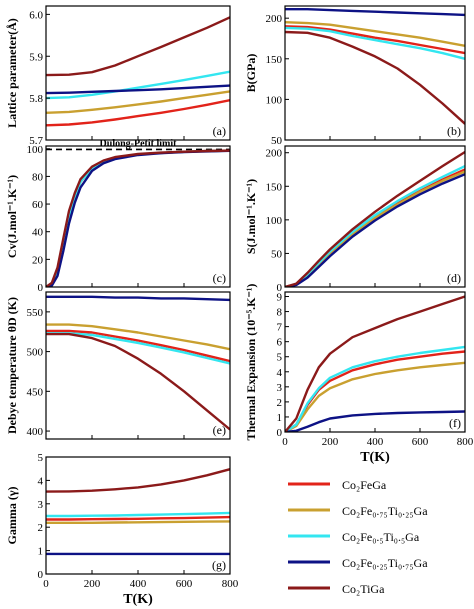 This screenshot has width=474, height=609. I want to click on y-axis-label-c: Cv(J.mol⁻¹.K⁻¹), so click(12, 216).